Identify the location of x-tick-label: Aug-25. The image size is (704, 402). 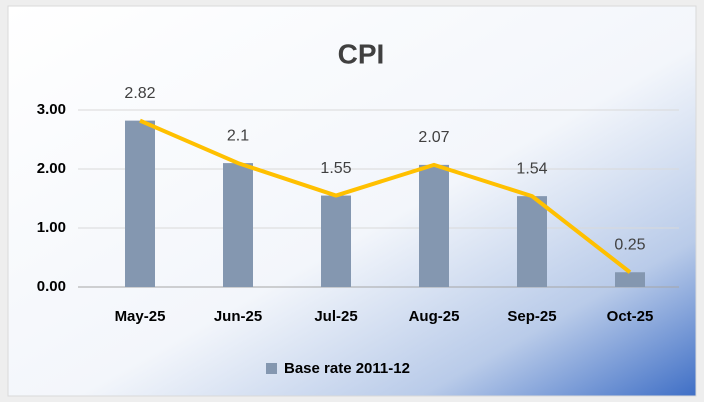
(434, 316).